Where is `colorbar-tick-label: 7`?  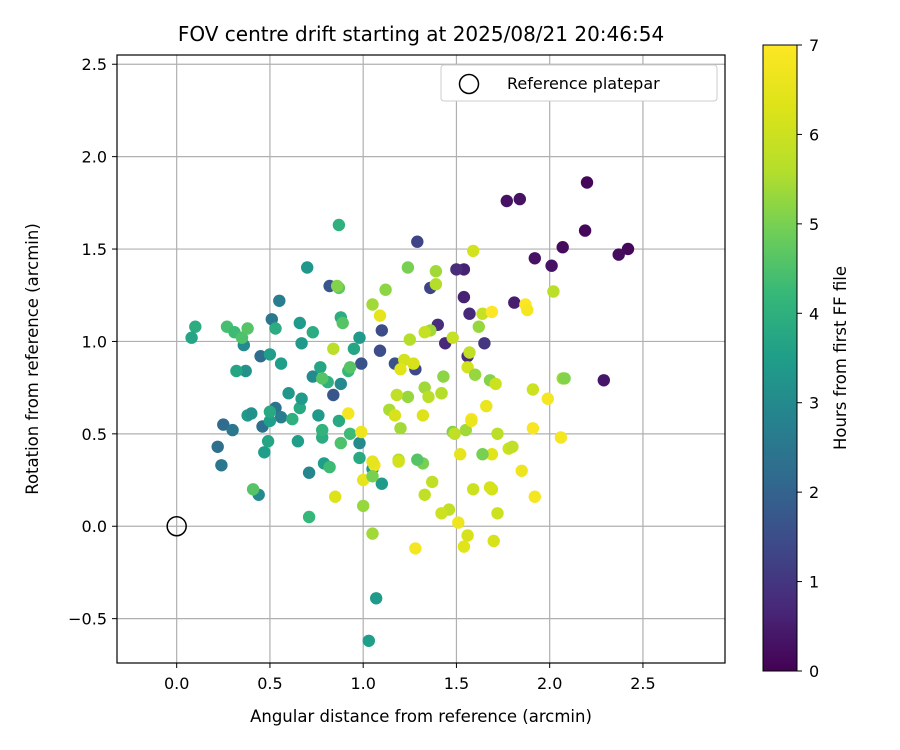
colorbar-tick-label: 7 is located at coordinates (814, 45).